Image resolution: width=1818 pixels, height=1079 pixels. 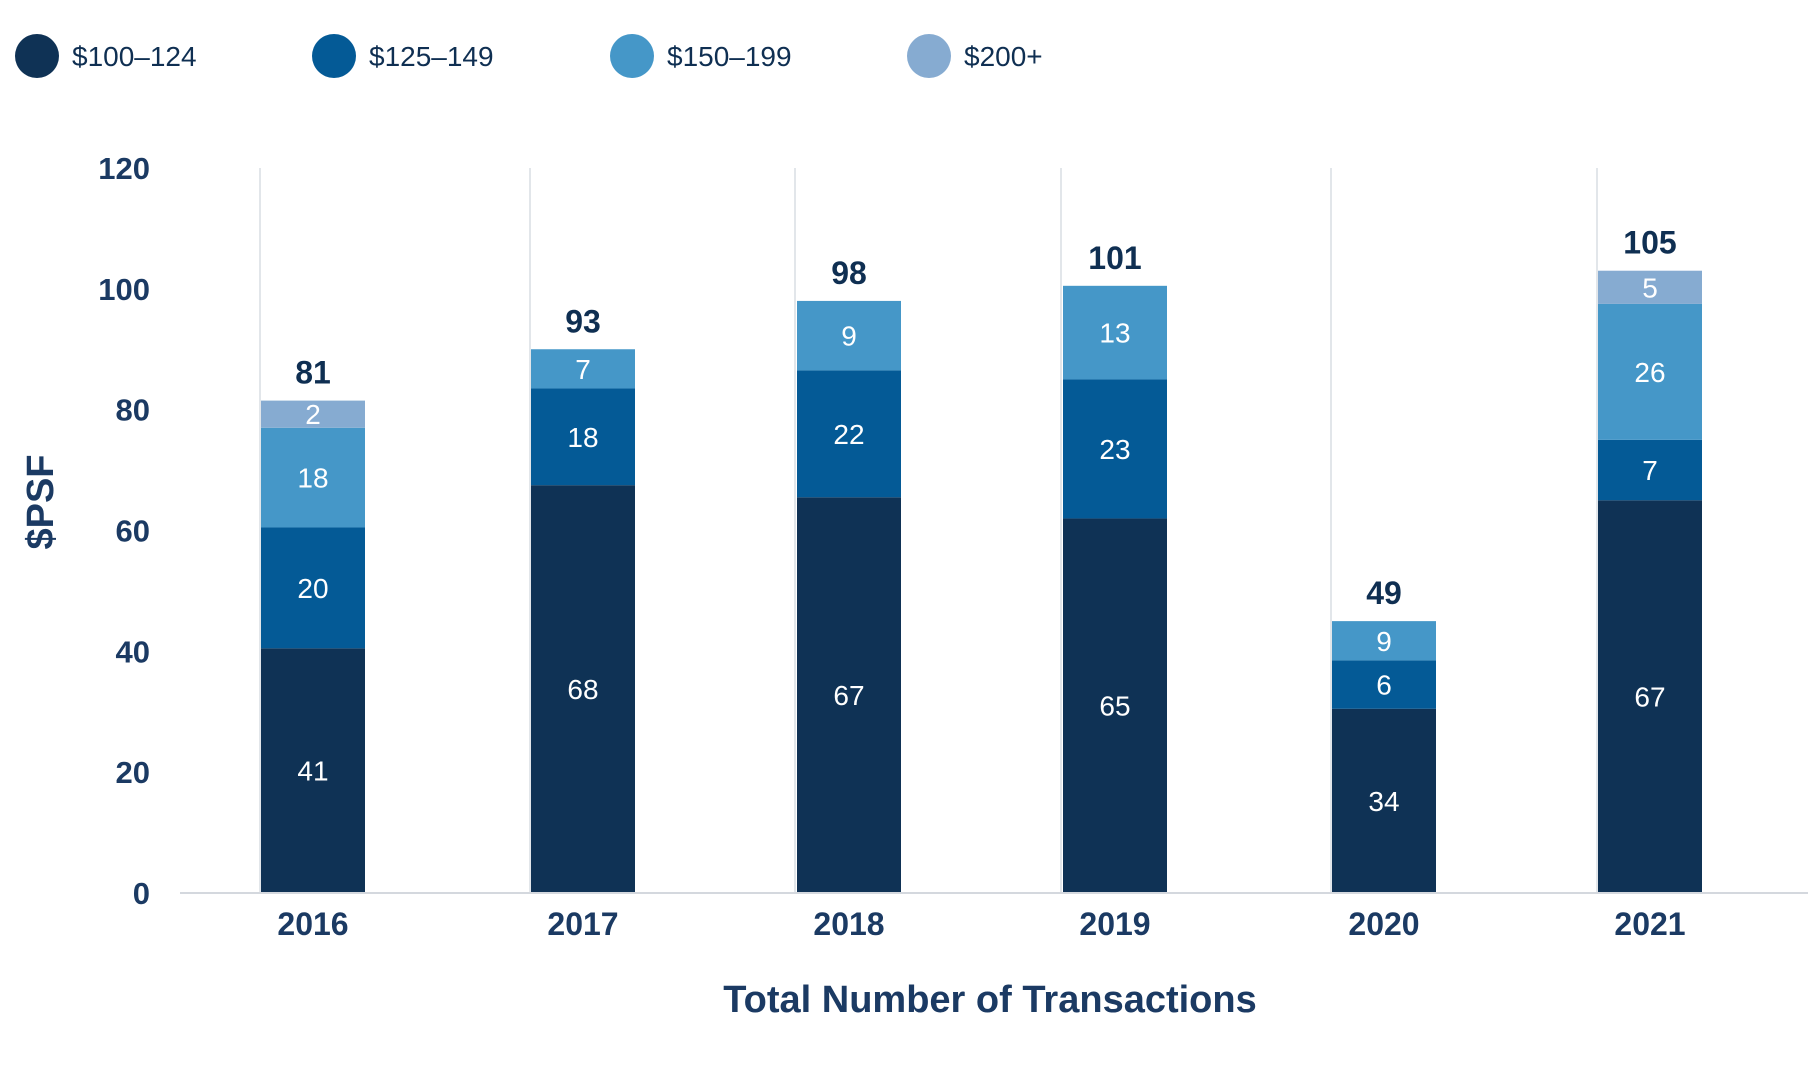 What do you see at coordinates (133, 410) in the screenshot?
I see `y-tick-label: 80` at bounding box center [133, 410].